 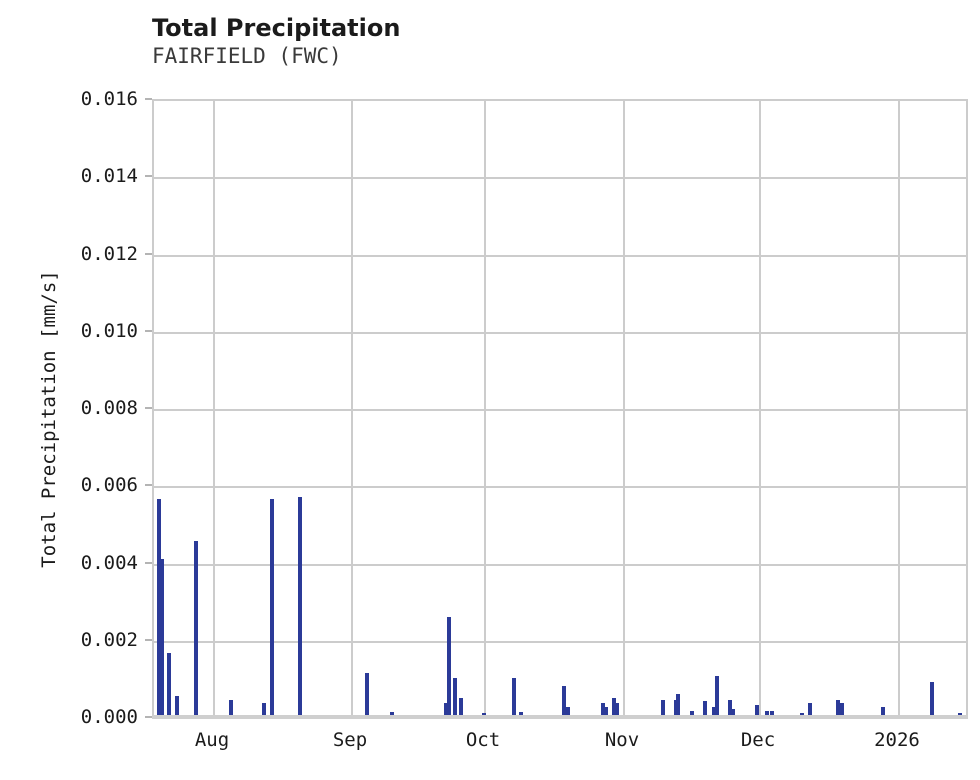 What do you see at coordinates (109, 330) in the screenshot?
I see `y-axis-tick-label: 0.010` at bounding box center [109, 330].